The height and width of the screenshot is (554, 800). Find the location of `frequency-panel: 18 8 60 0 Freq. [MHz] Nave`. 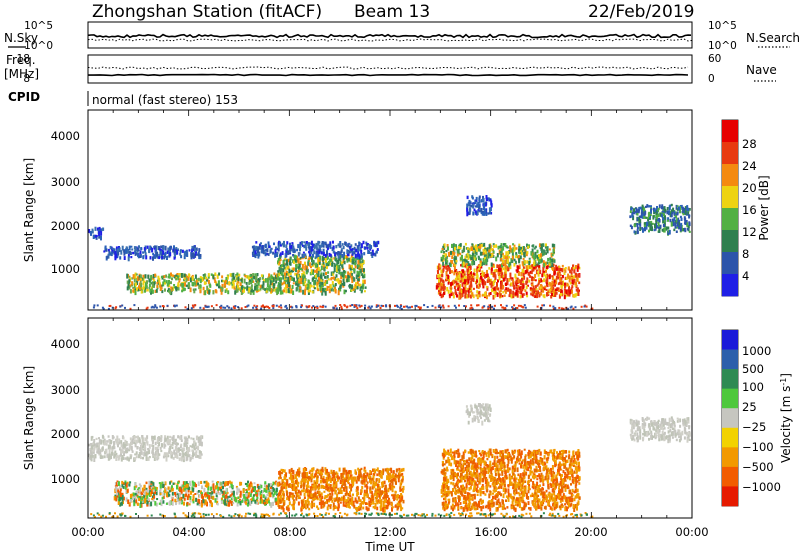

frequency-panel: 18 8 60 0 Freq. [MHz] Nave is located at coordinates (390, 69).